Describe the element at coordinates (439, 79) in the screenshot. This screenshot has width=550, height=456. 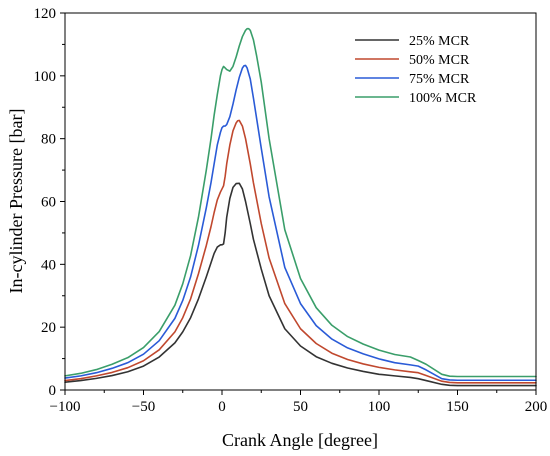
I see `legend-label-2: 75% MCR` at that location.